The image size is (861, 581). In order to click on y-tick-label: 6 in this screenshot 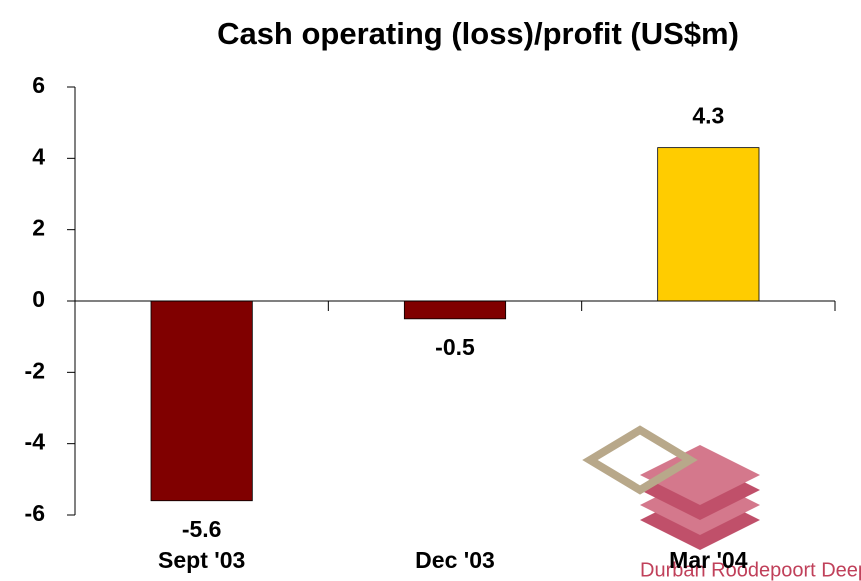, I will do `click(38, 85)`.